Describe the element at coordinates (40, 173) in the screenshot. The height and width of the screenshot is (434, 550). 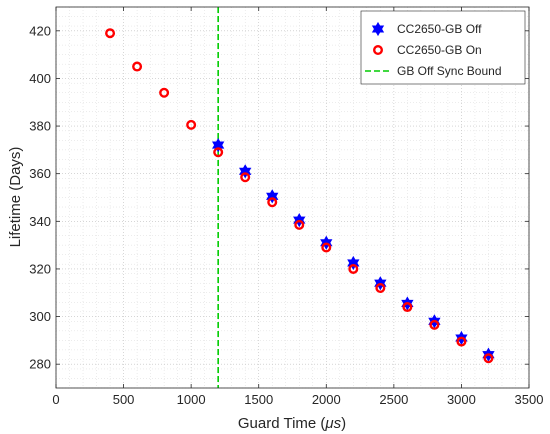
I see `y-tick-label: 360` at that location.